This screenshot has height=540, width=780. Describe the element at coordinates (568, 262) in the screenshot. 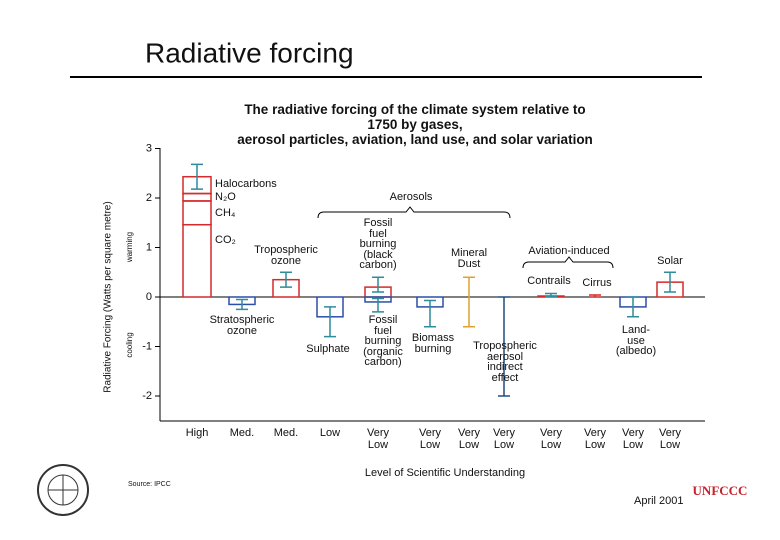

I see `aviation-bracket` at that location.